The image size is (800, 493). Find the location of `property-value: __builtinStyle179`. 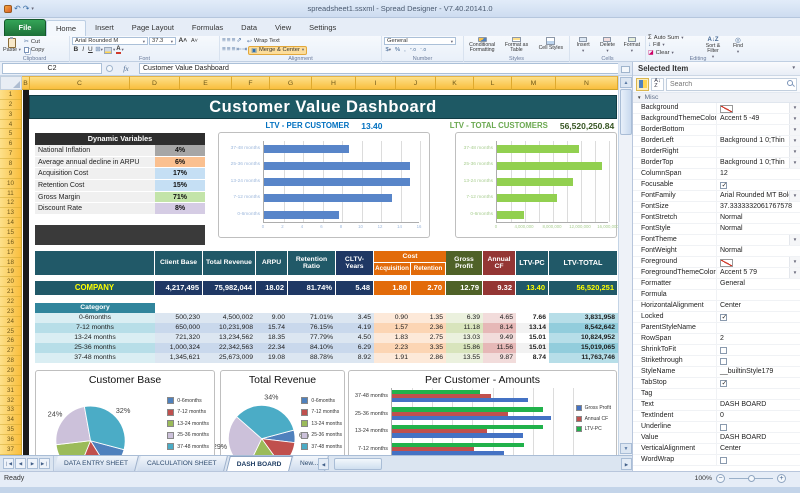

property-value: __builtinStyle179 is located at coordinates (758, 372).